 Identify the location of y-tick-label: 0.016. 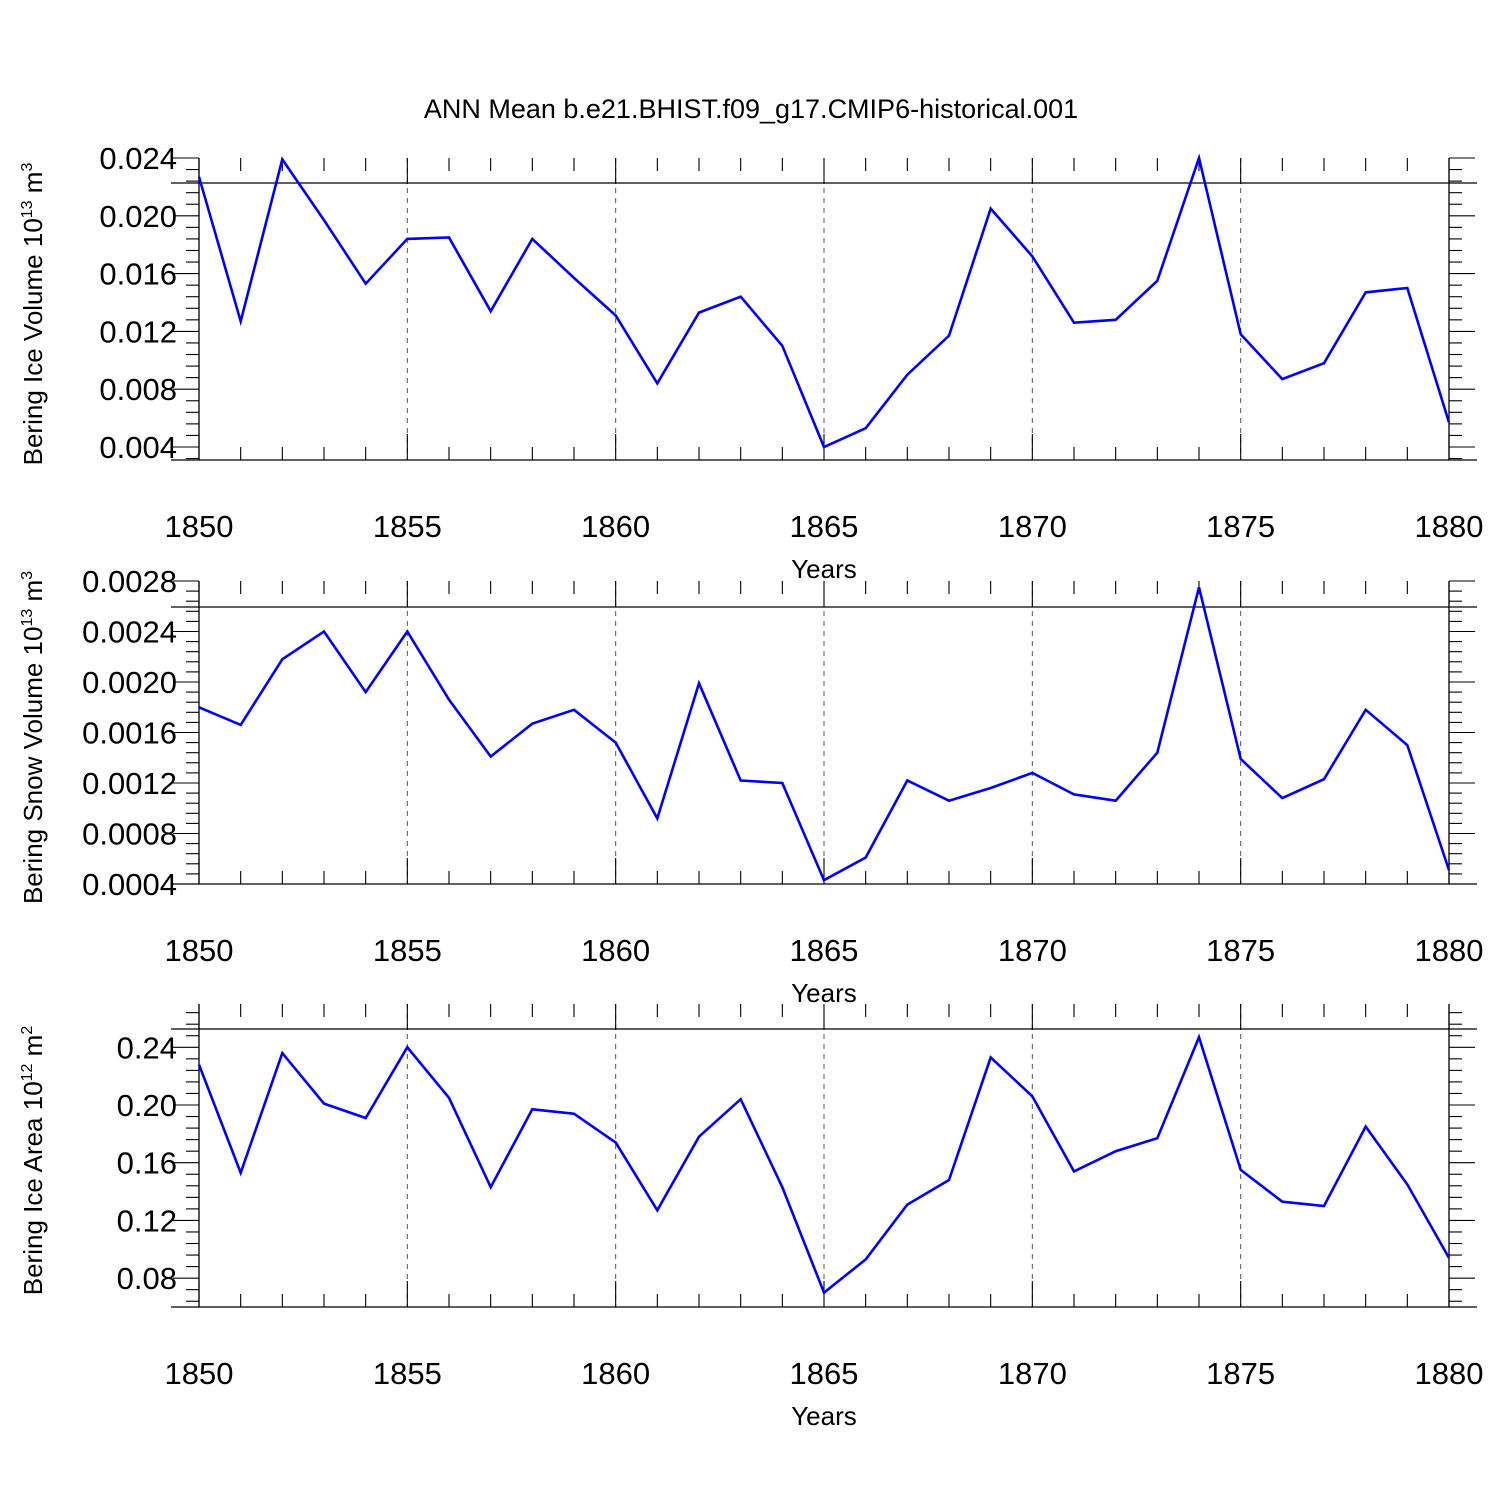
(138, 274).